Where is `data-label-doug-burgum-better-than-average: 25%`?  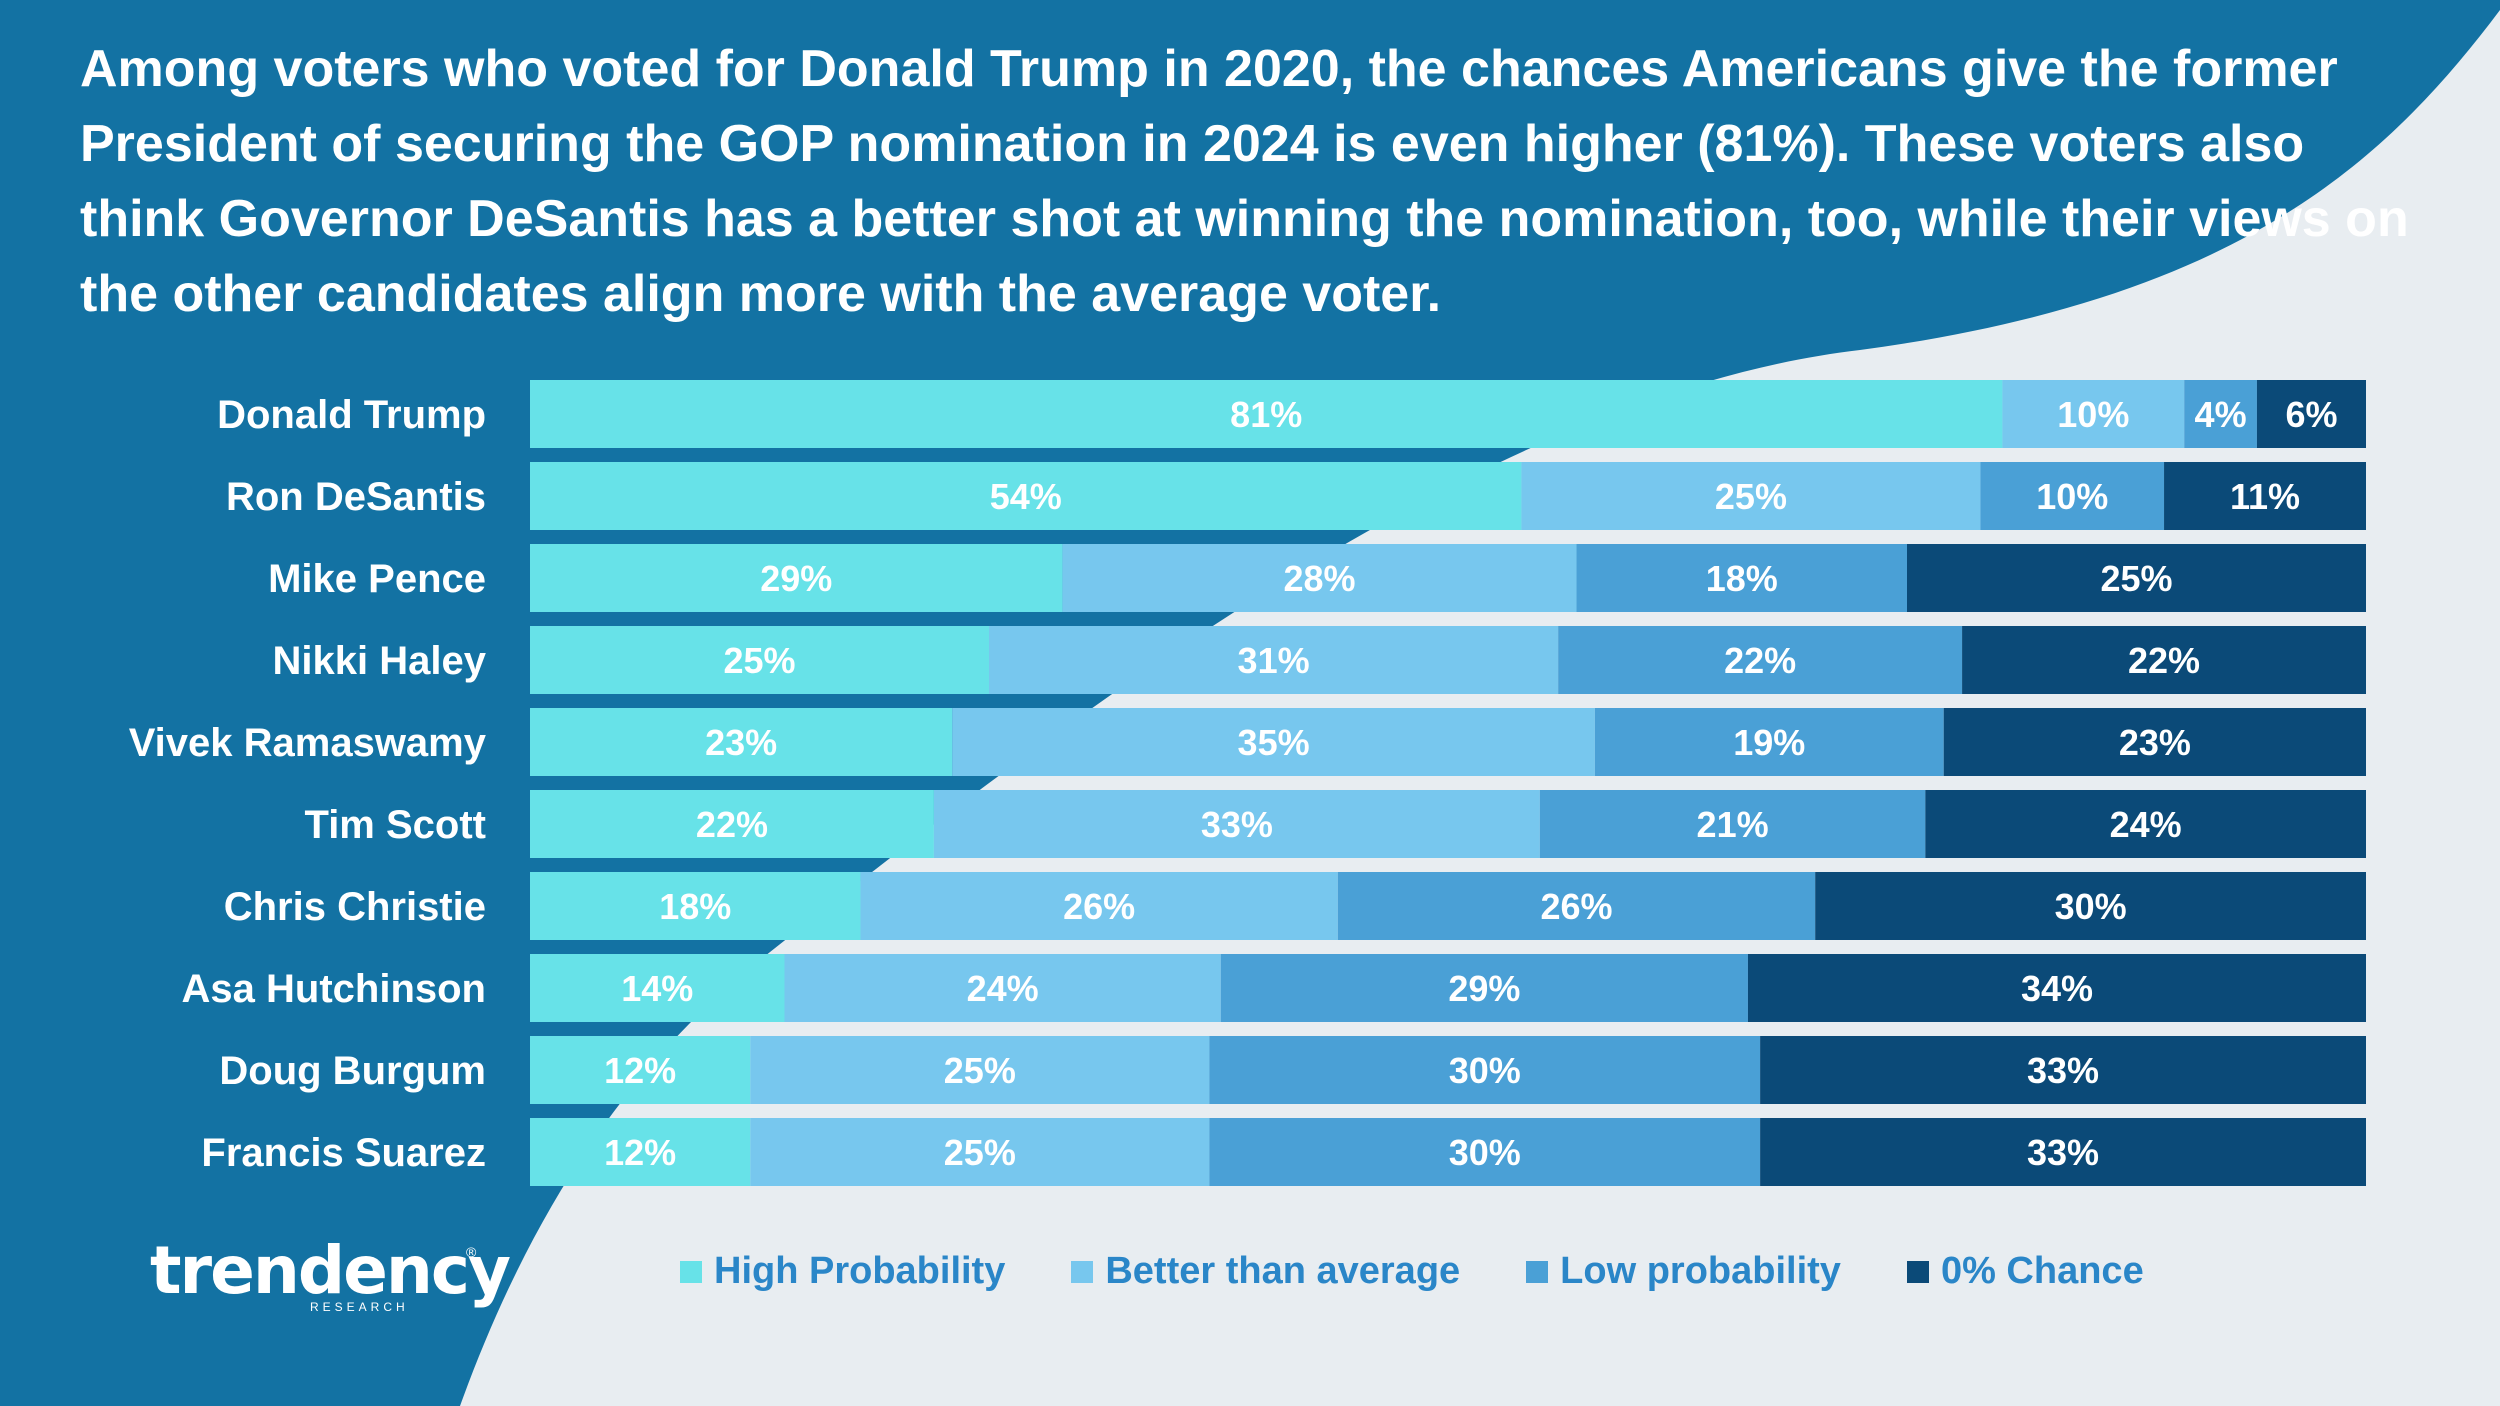
data-label-doug-burgum-better-than-average: 25% is located at coordinates (980, 1070).